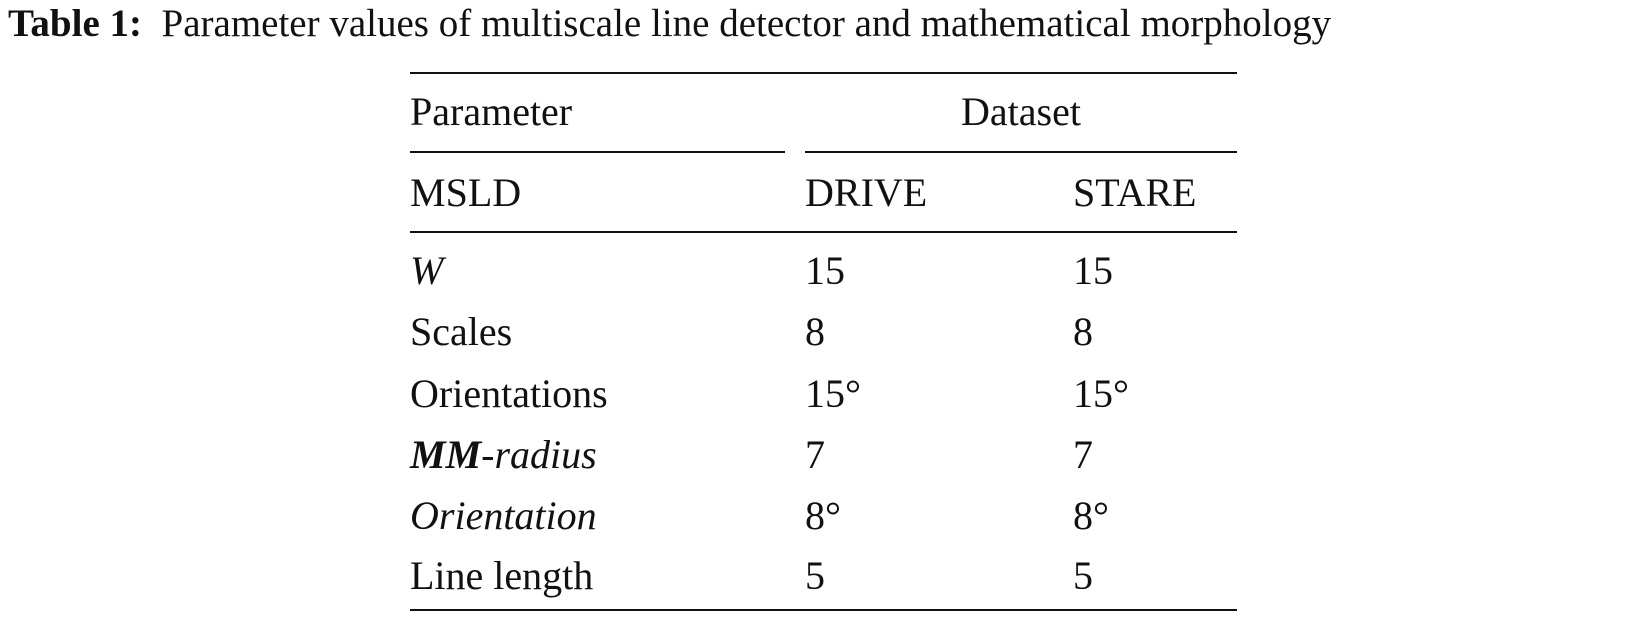 This screenshot has width=1637, height=617. I want to click on subheader-cell: DRIVE, so click(866, 192).